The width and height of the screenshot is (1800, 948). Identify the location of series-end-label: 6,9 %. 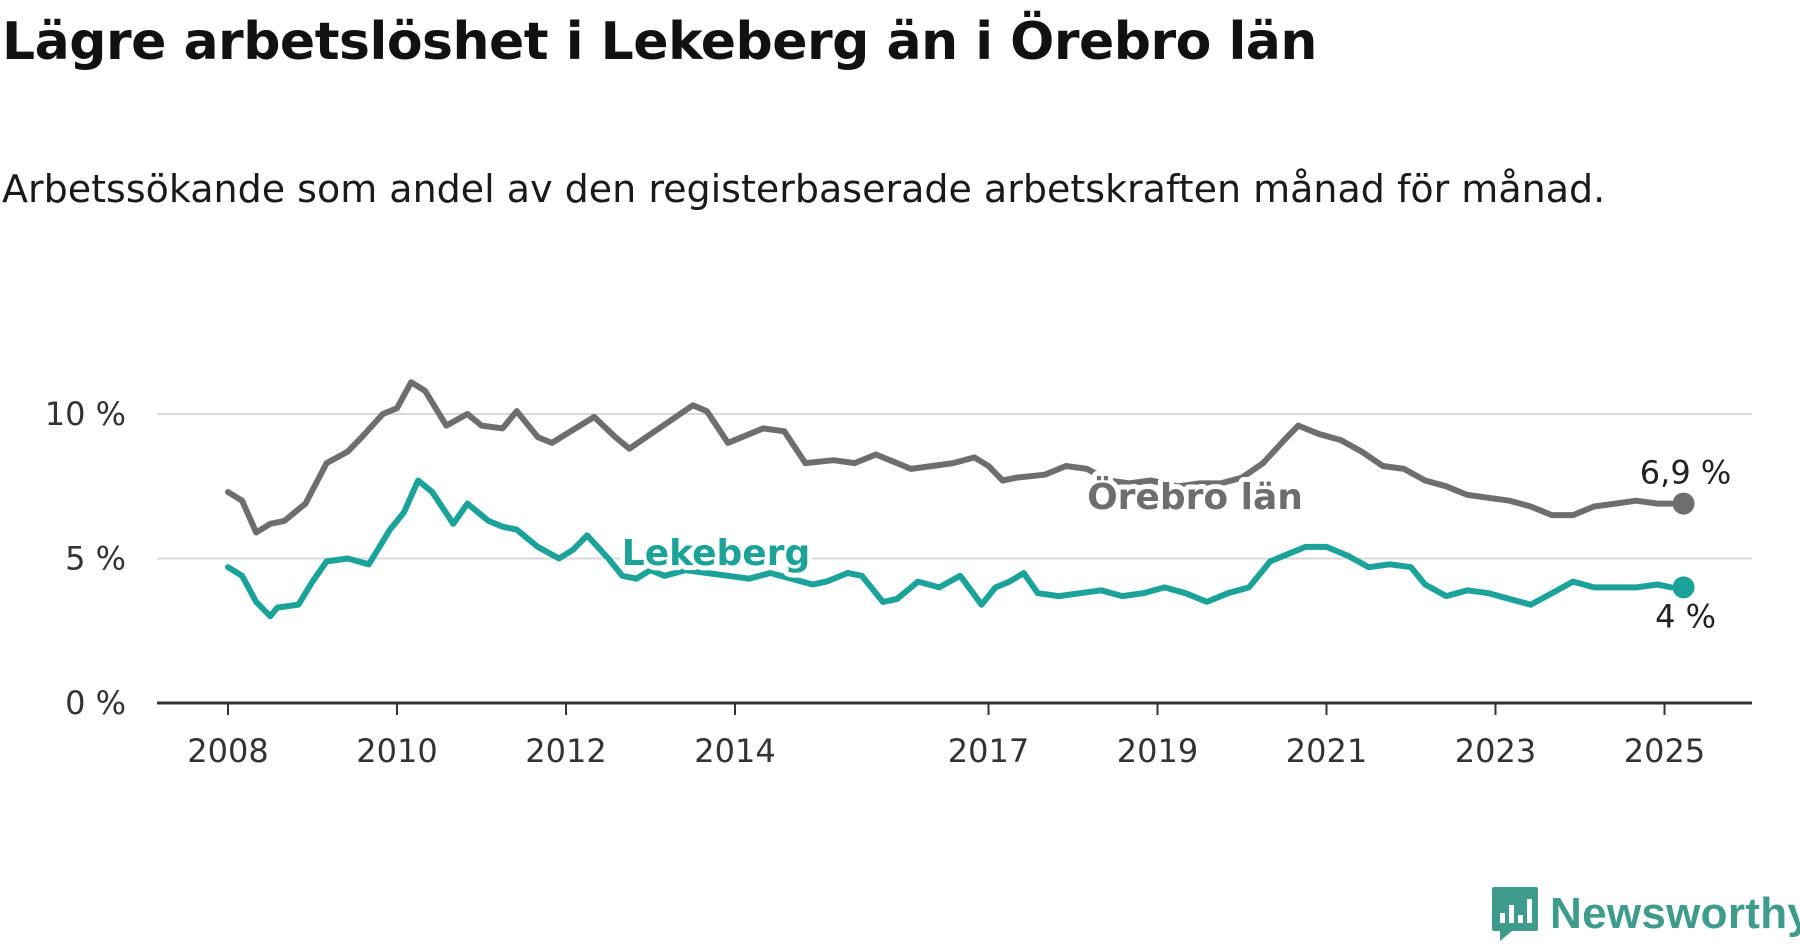
(1685, 473).